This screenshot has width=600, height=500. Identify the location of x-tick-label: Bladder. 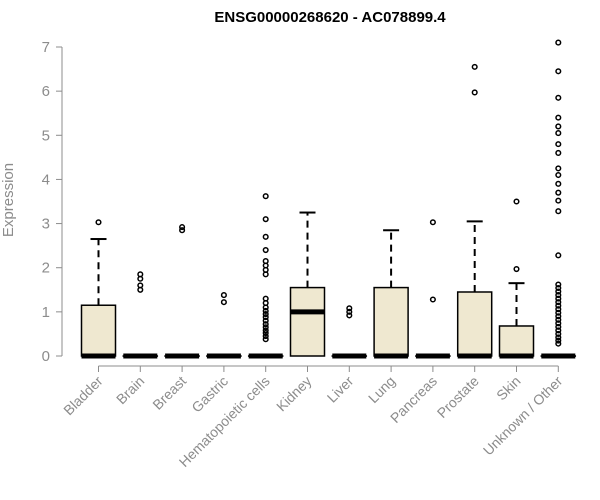
(83, 396).